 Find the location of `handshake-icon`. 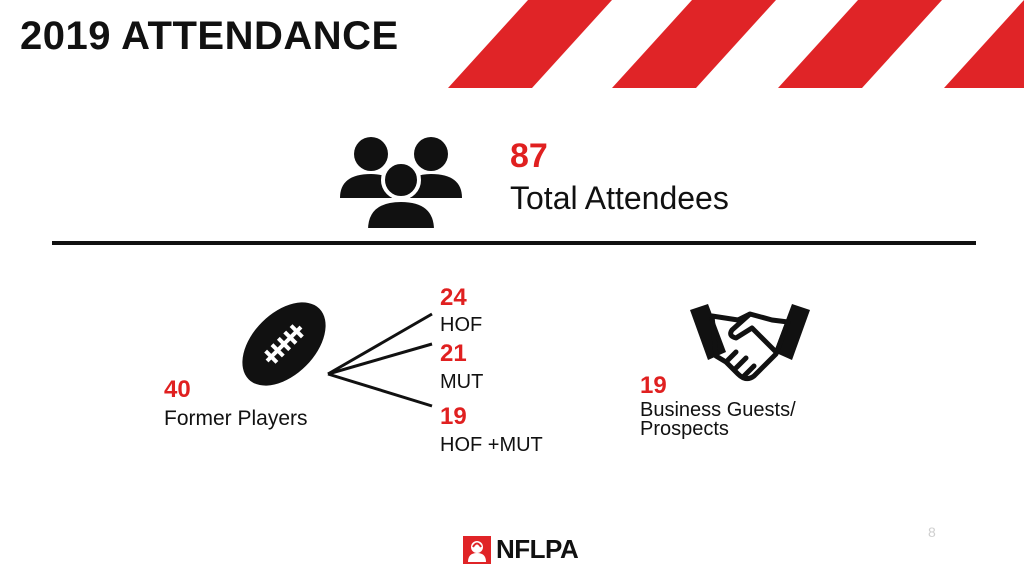

handshake-icon is located at coordinates (750, 343).